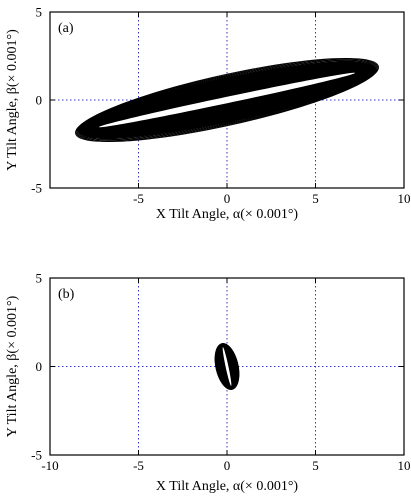  What do you see at coordinates (49, 465) in the screenshot?
I see `x-tick-label: -10` at bounding box center [49, 465].